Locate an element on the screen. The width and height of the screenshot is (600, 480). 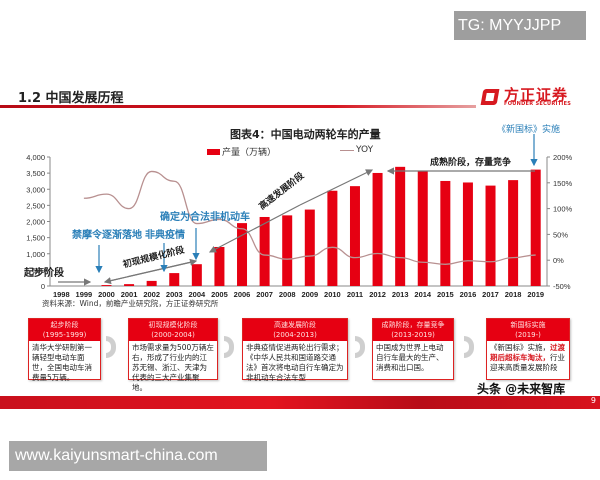
founder-logo: 方正证券 FOUNDER SECURITIES is located at coordinates (536, 97).